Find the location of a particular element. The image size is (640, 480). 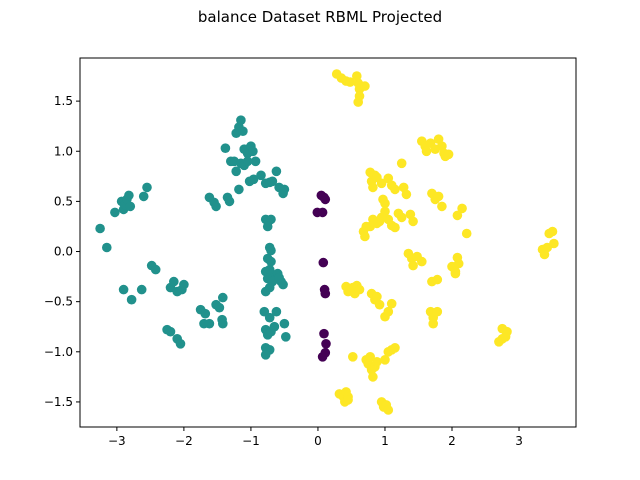

y-tick-label: −0.5 is located at coordinates (58, 302).